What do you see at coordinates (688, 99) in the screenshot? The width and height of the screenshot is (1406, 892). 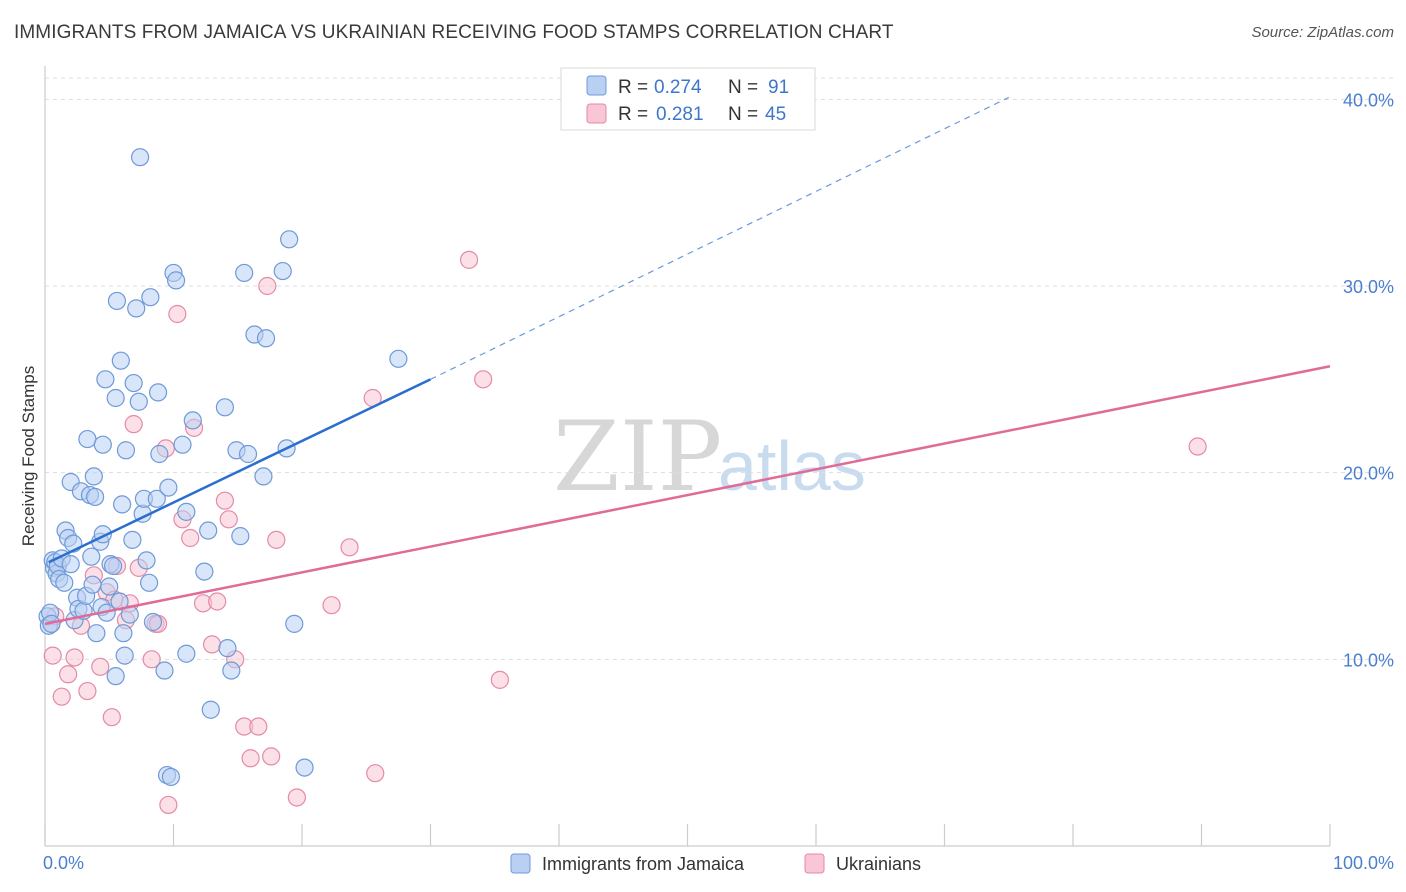 I see `top-legend: R = 0.274 N = 91 R = 0.281 N = 45` at bounding box center [688, 99].